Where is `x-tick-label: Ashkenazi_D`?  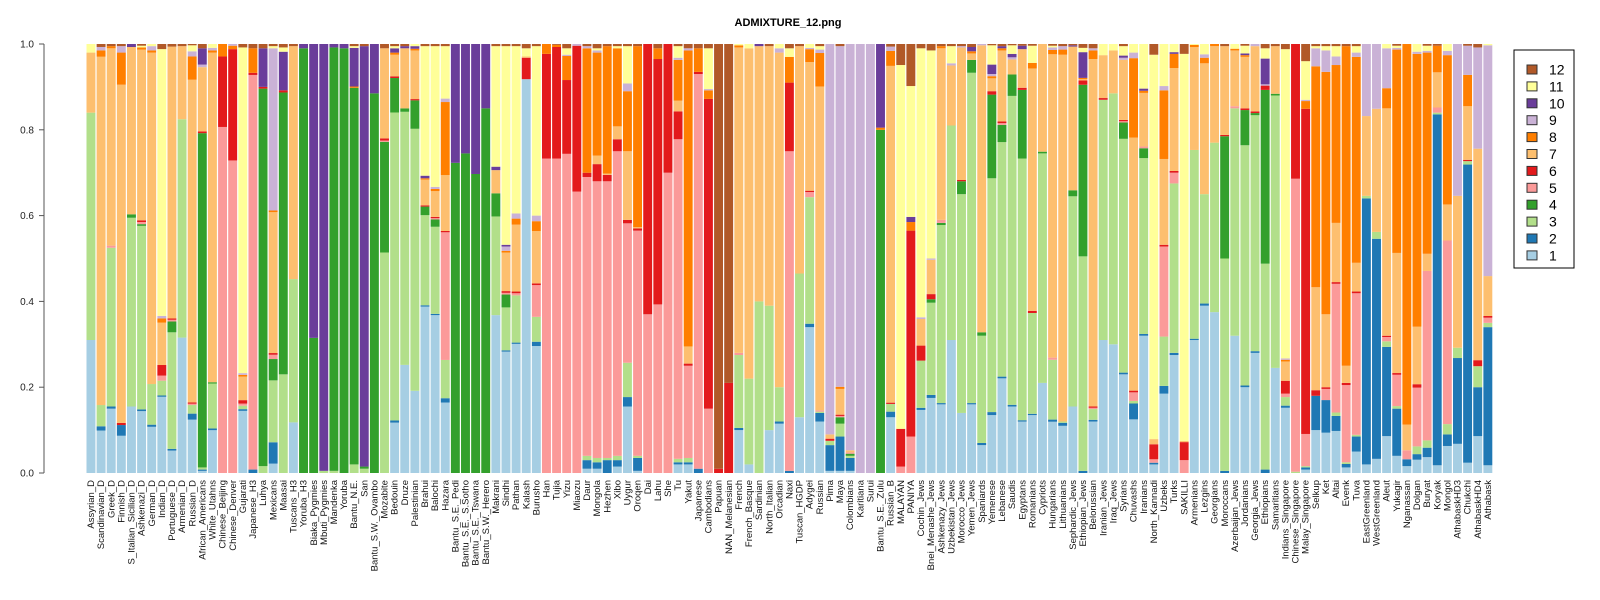 x-tick-label: Ashkenazi_D is located at coordinates (142, 508).